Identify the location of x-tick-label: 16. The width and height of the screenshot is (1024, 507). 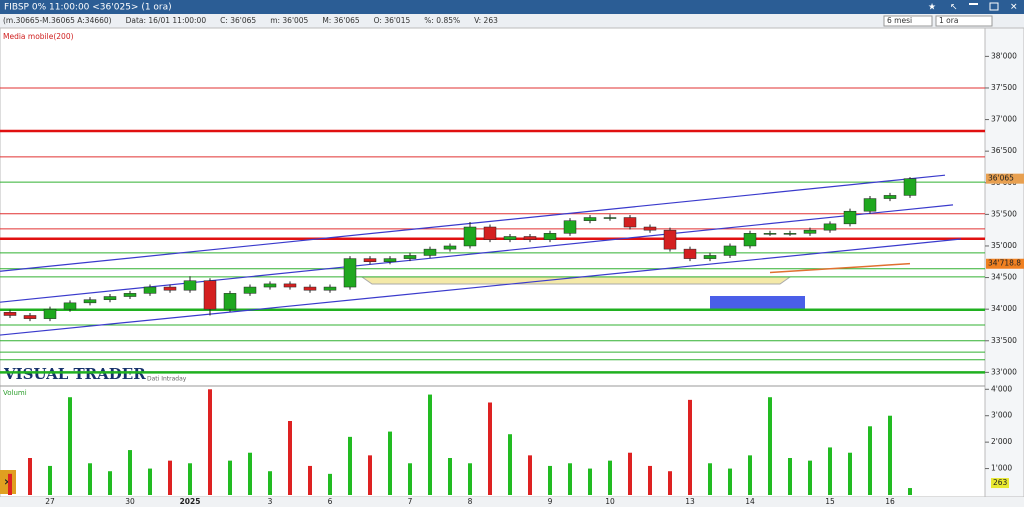
(890, 501).